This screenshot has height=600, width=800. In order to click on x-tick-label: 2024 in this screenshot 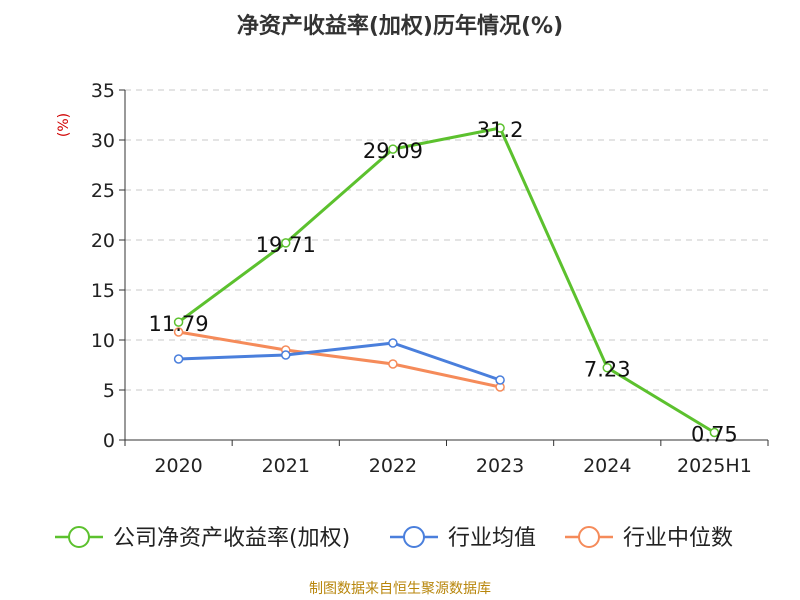, I will do `click(607, 466)`.